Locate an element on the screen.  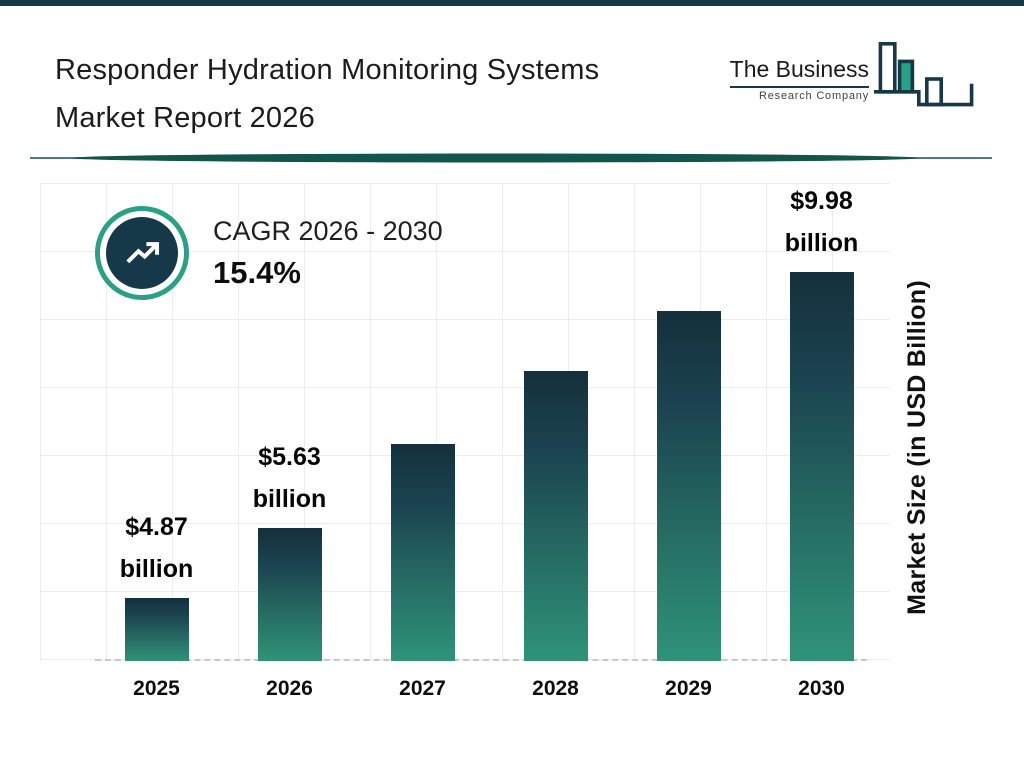
cagr-badge: CAGR 2026 - 2030 15.4% is located at coordinates (269, 253).